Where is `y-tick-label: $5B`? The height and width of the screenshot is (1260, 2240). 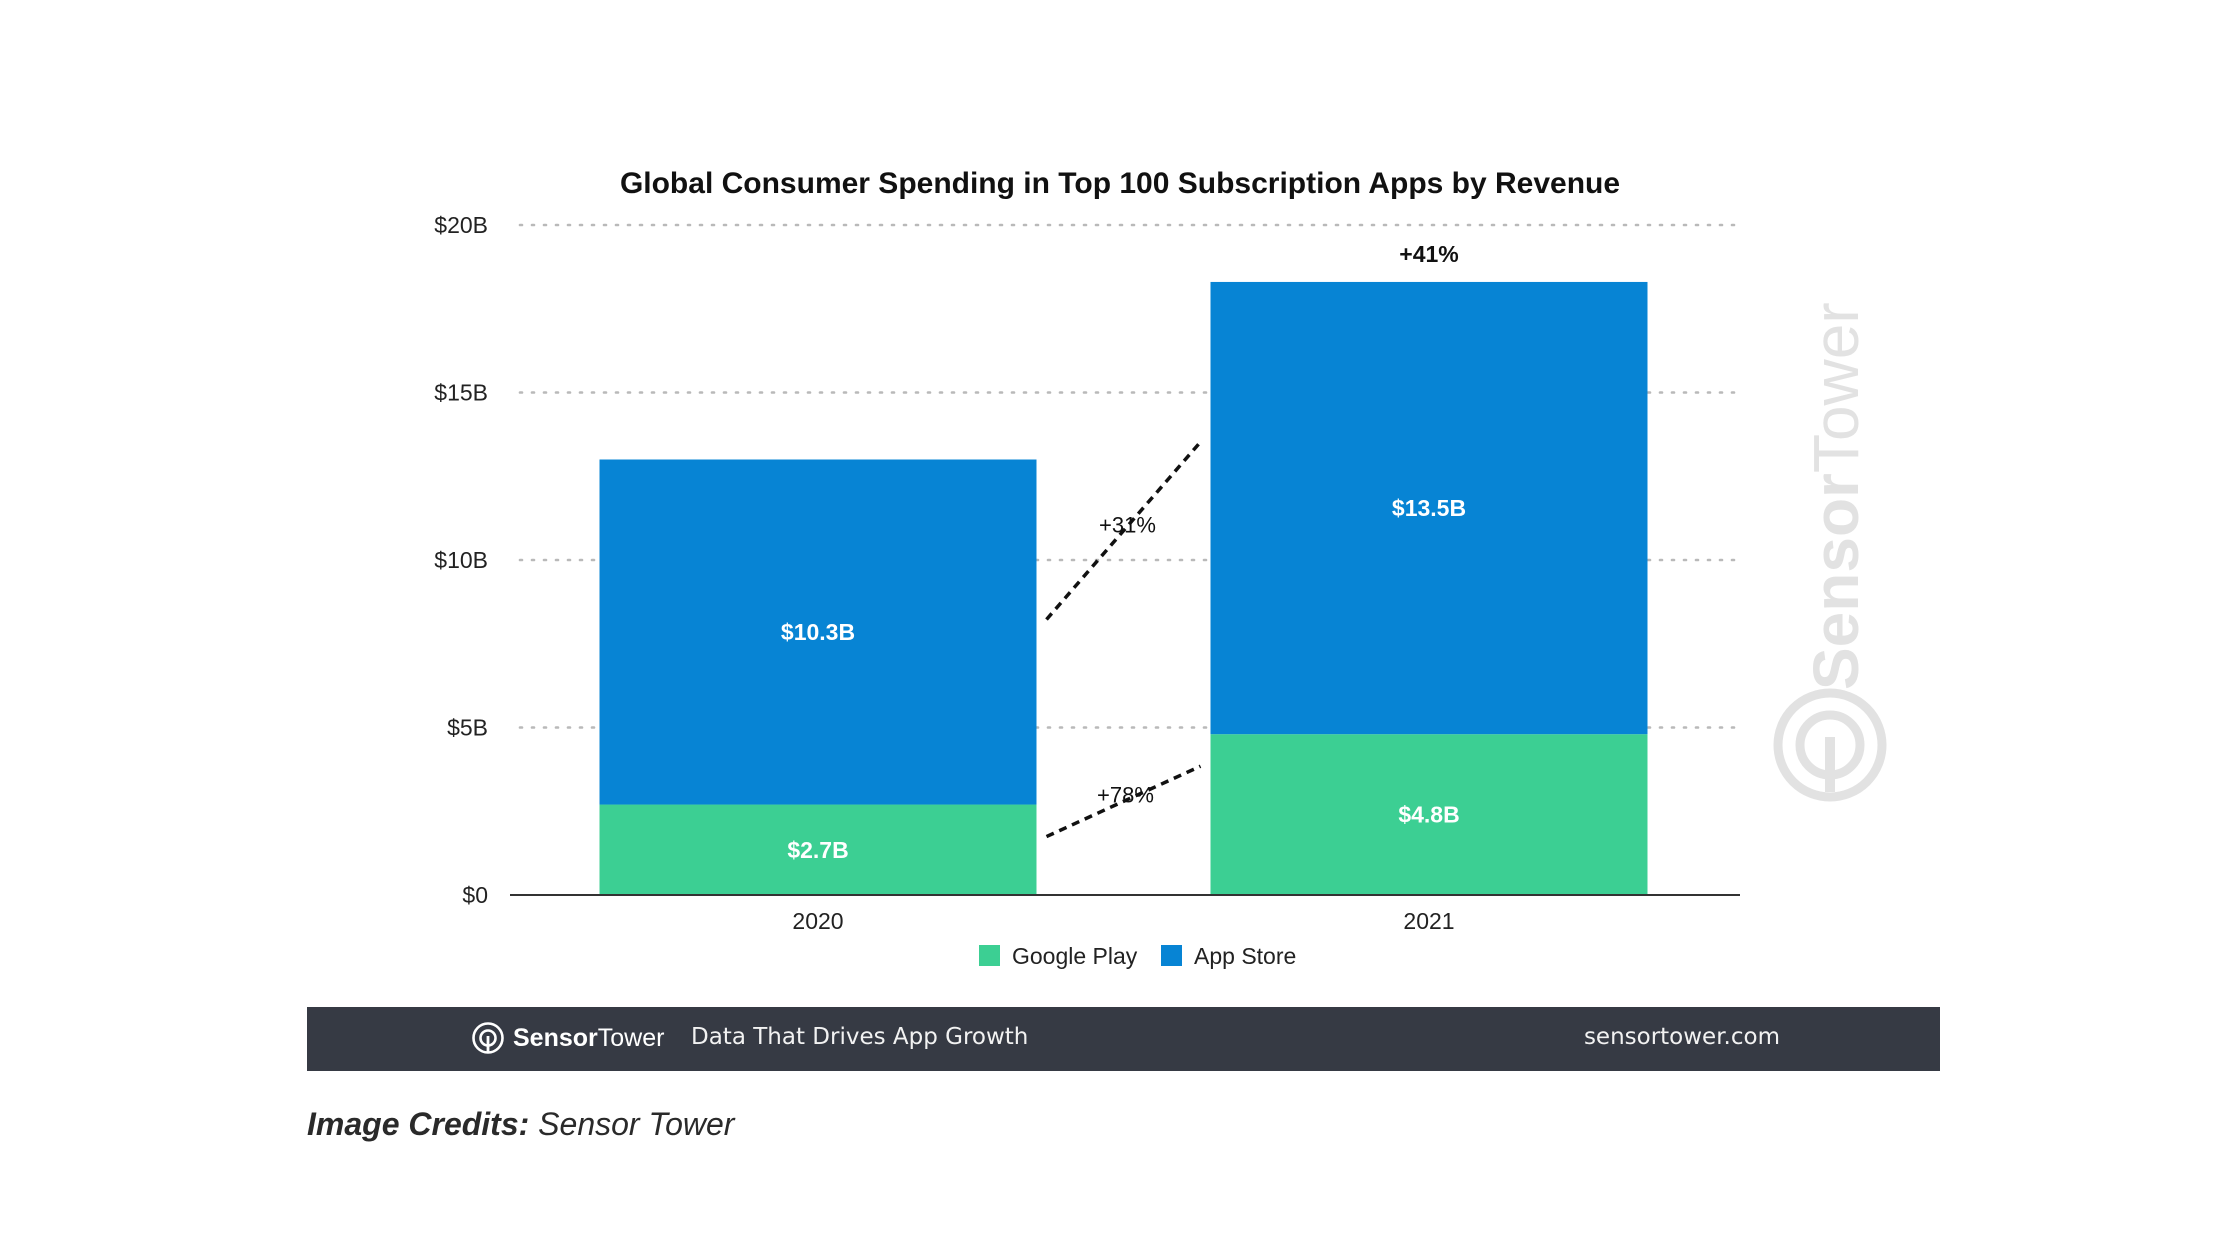
y-tick-label: $5B is located at coordinates (467, 728).